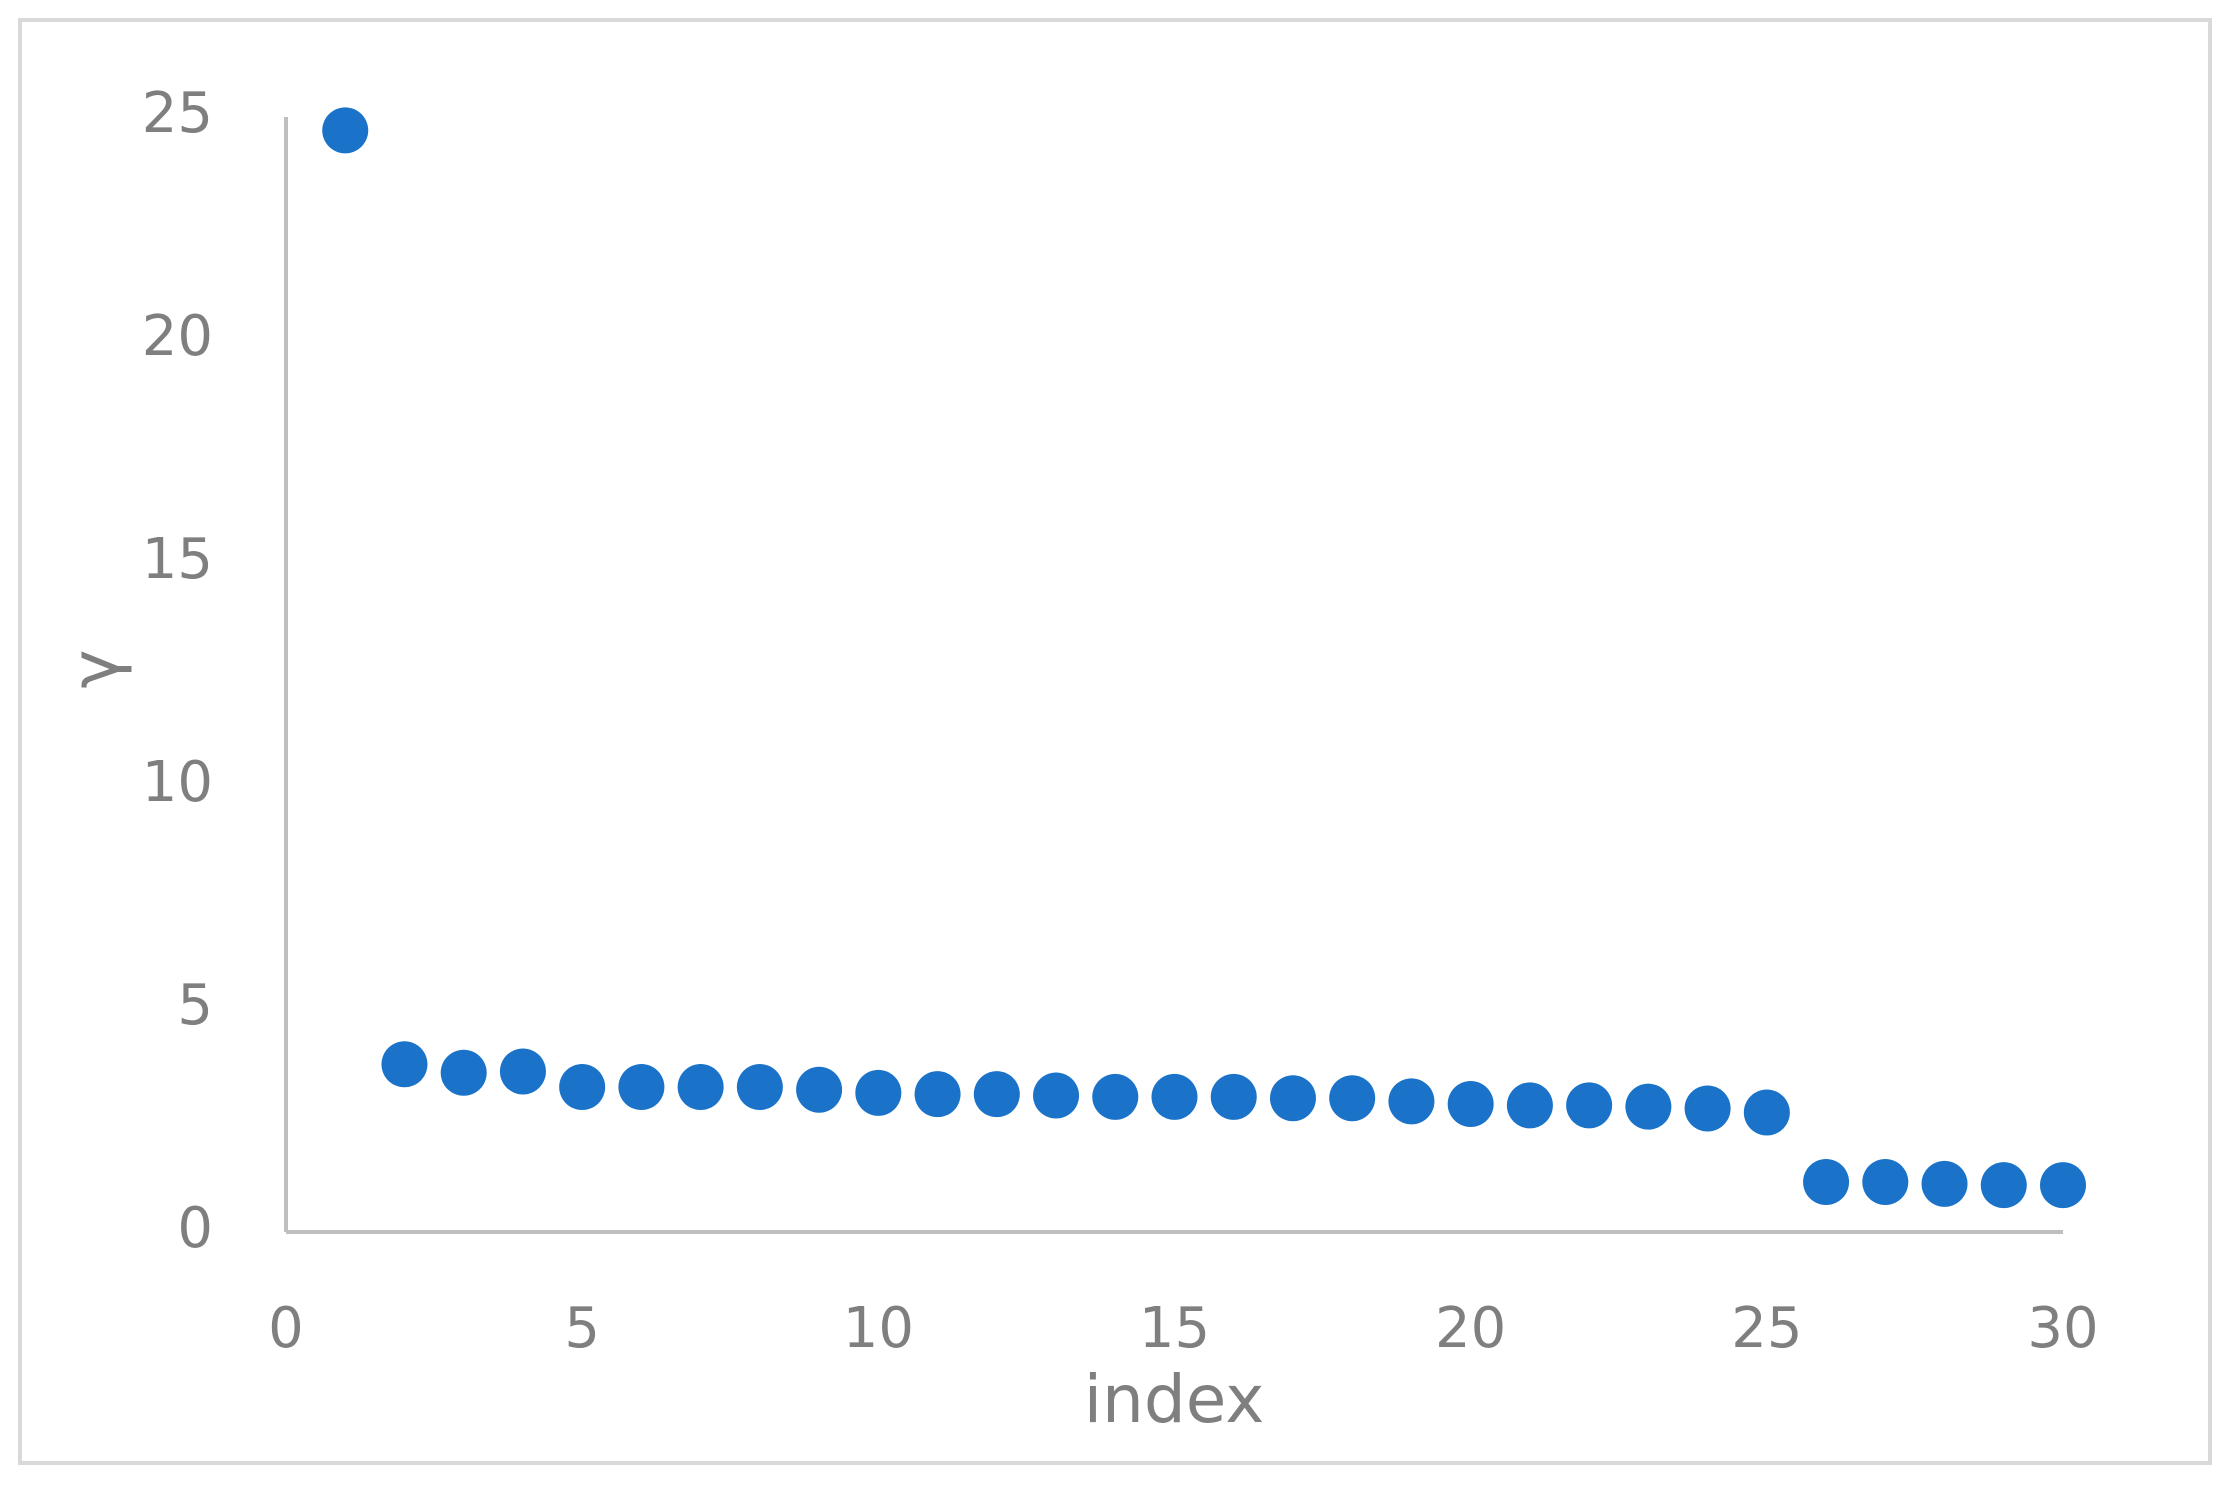 The width and height of the screenshot is (2231, 1487). Describe the element at coordinates (1766, 1328) in the screenshot. I see `x-tick-label: 25` at that location.